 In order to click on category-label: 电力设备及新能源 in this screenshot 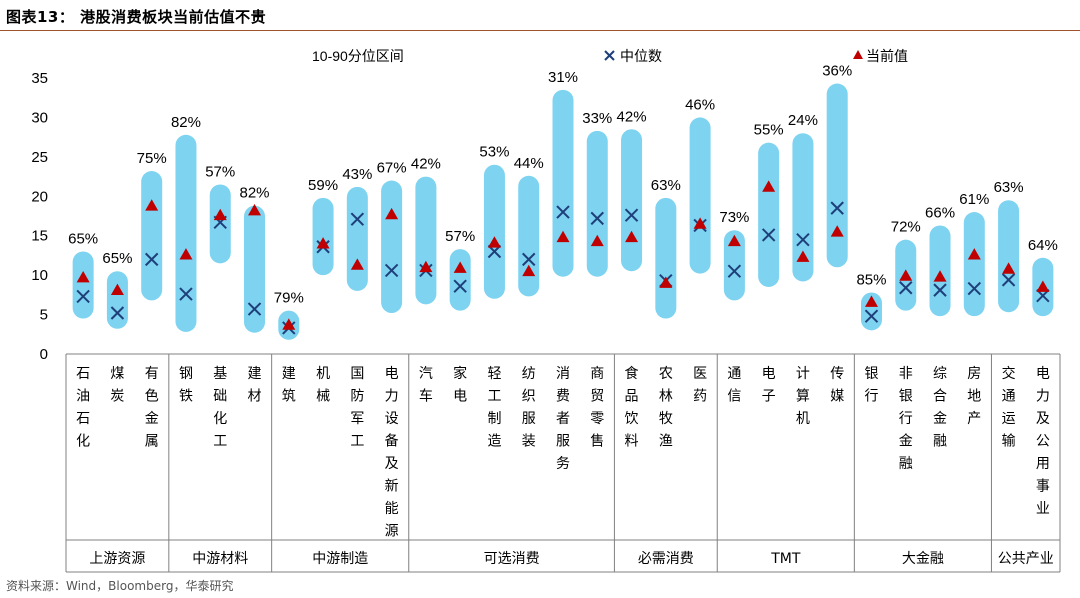, I will do `click(392, 453)`.